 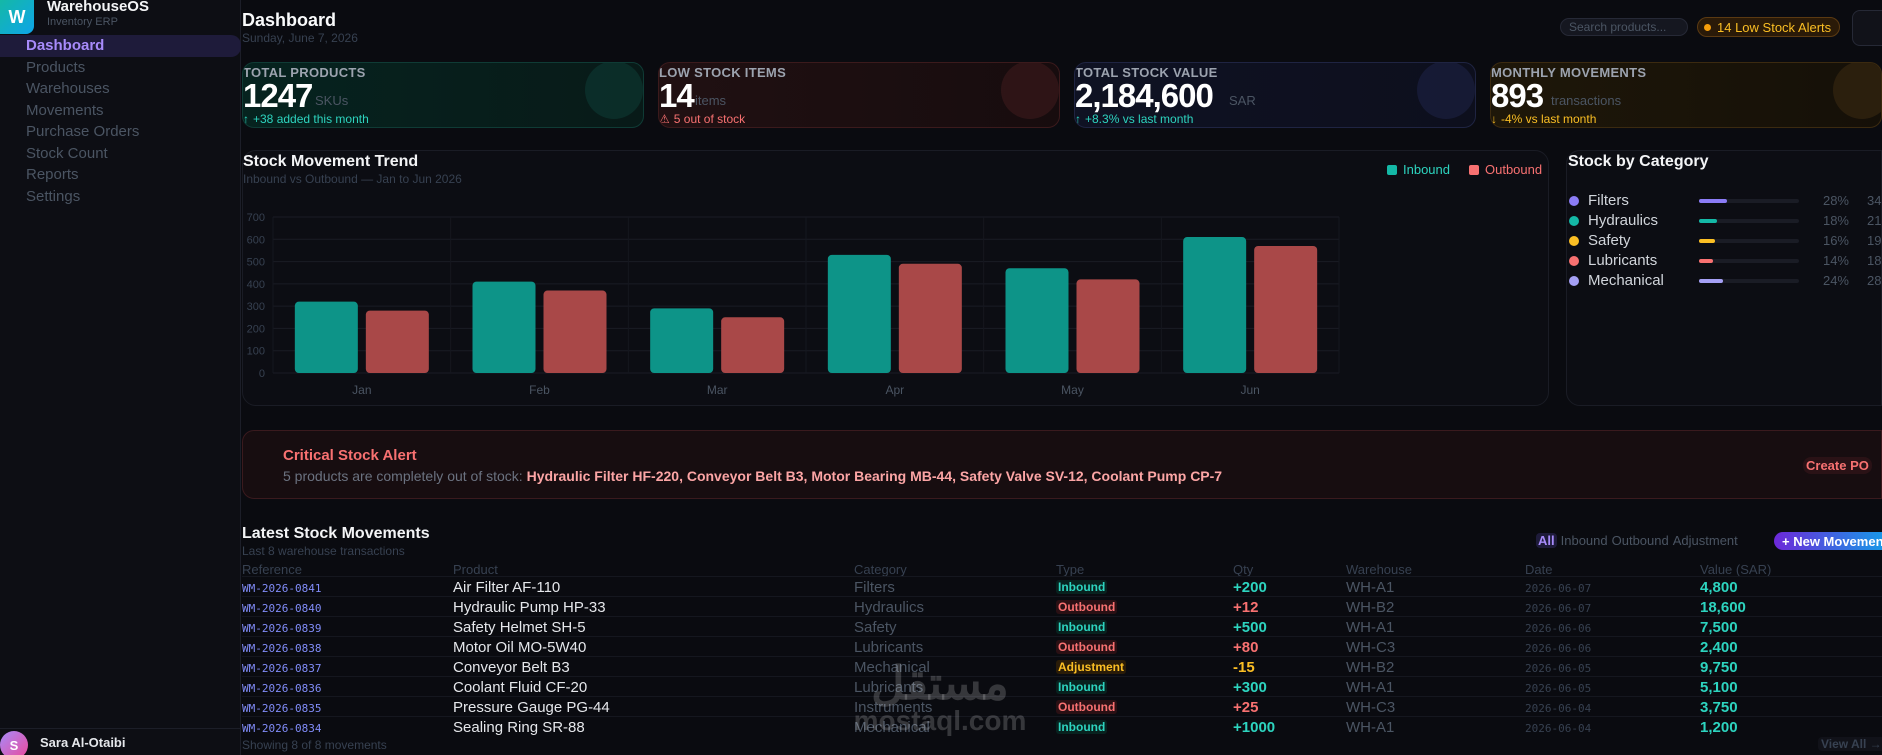 I want to click on column-header-category: Category, so click(x=880, y=569).